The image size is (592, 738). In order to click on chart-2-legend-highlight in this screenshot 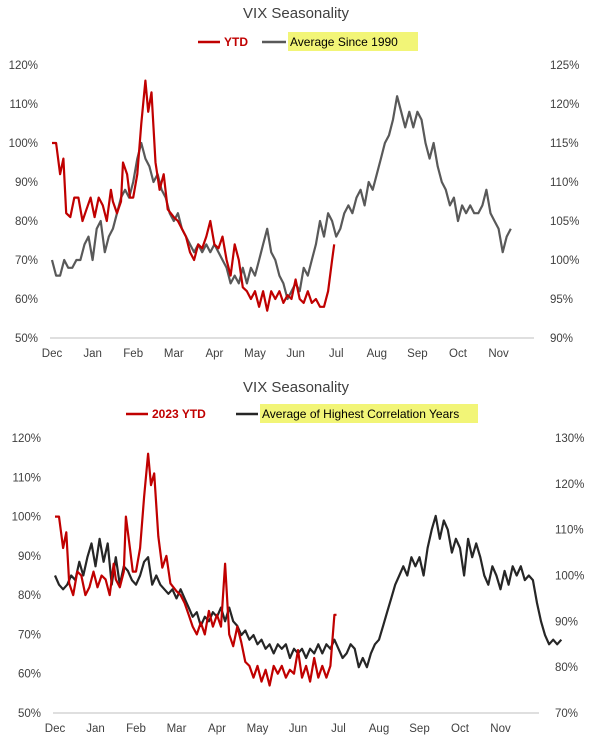, I will do `click(369, 413)`.